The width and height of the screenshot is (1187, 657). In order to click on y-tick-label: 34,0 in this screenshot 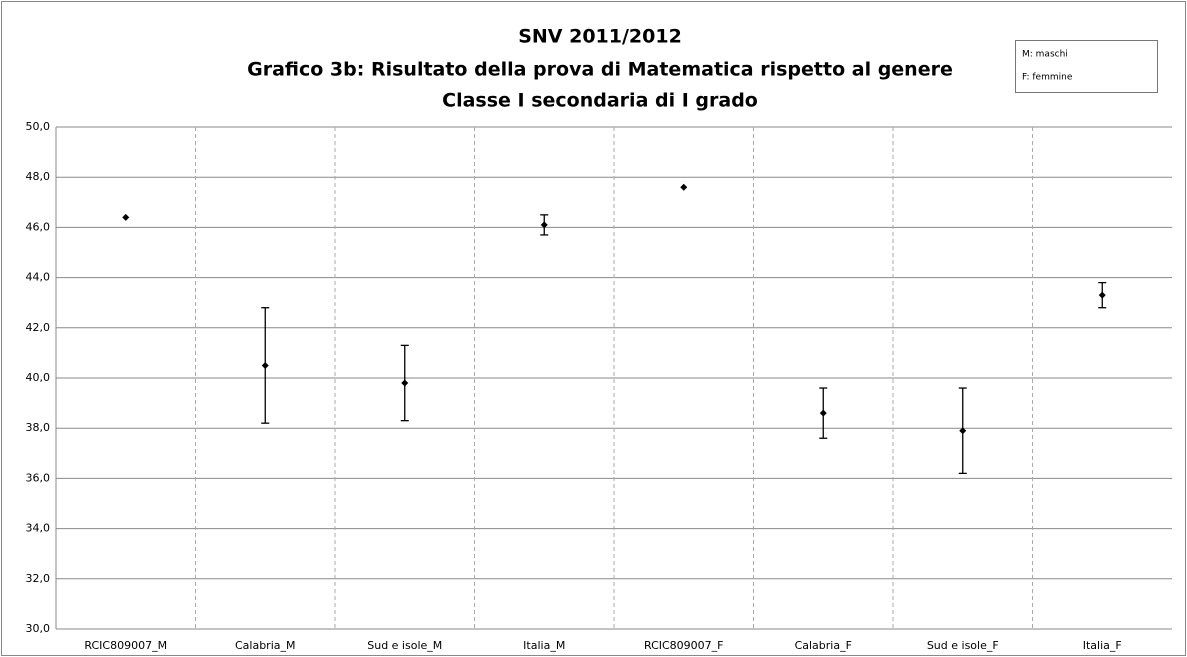, I will do `click(38, 528)`.